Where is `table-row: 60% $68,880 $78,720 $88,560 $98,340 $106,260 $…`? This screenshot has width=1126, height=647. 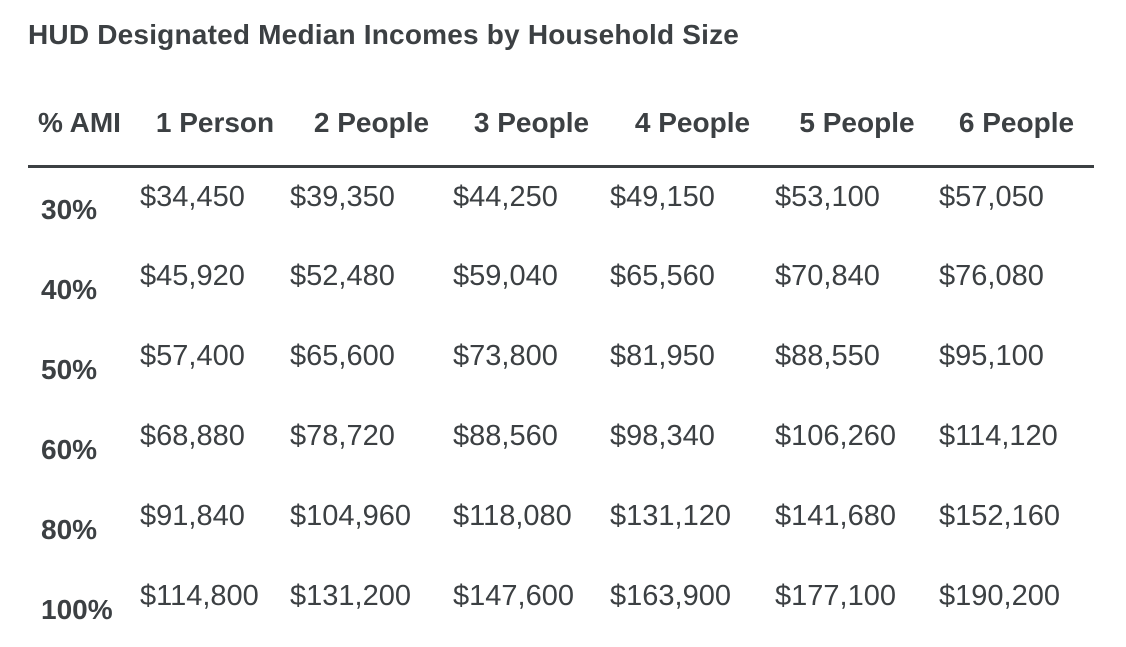 table-row: 60% $68,880 $78,720 $88,560 $98,340 $106,260 $… is located at coordinates (561, 447).